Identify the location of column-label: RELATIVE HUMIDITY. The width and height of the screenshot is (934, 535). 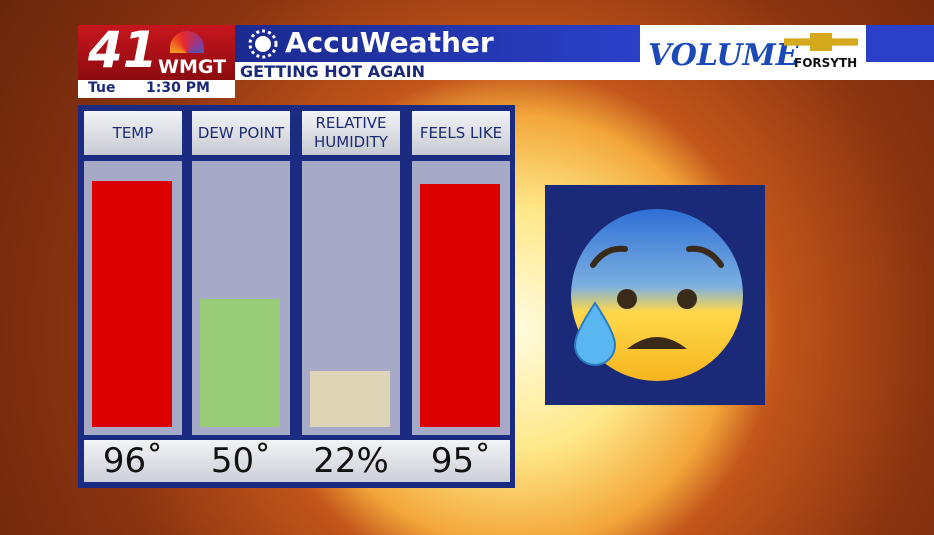
(351, 133).